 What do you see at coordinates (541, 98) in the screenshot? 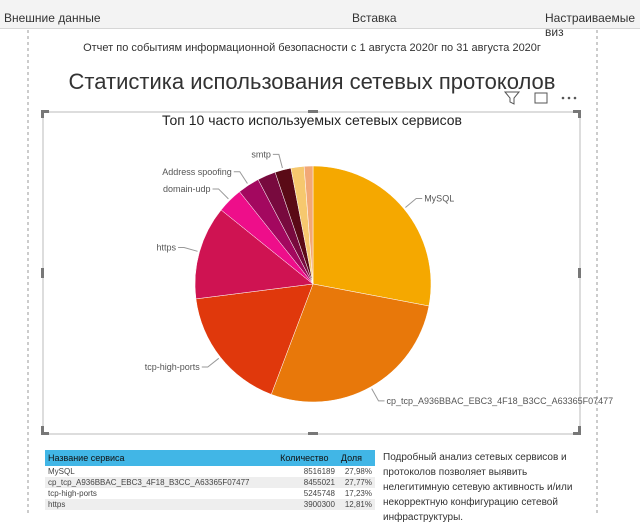
I see `focus-icon` at bounding box center [541, 98].